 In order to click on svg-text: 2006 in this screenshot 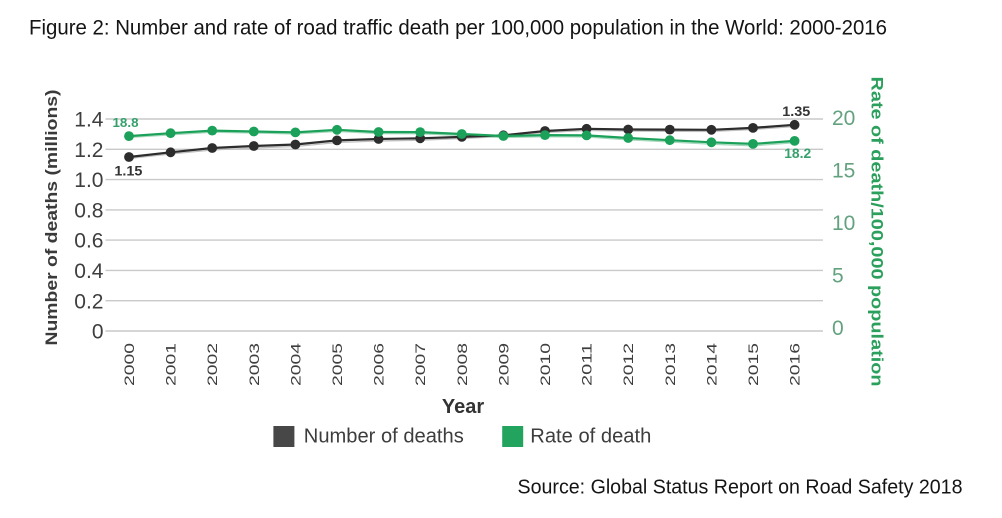, I will do `click(379, 364)`.